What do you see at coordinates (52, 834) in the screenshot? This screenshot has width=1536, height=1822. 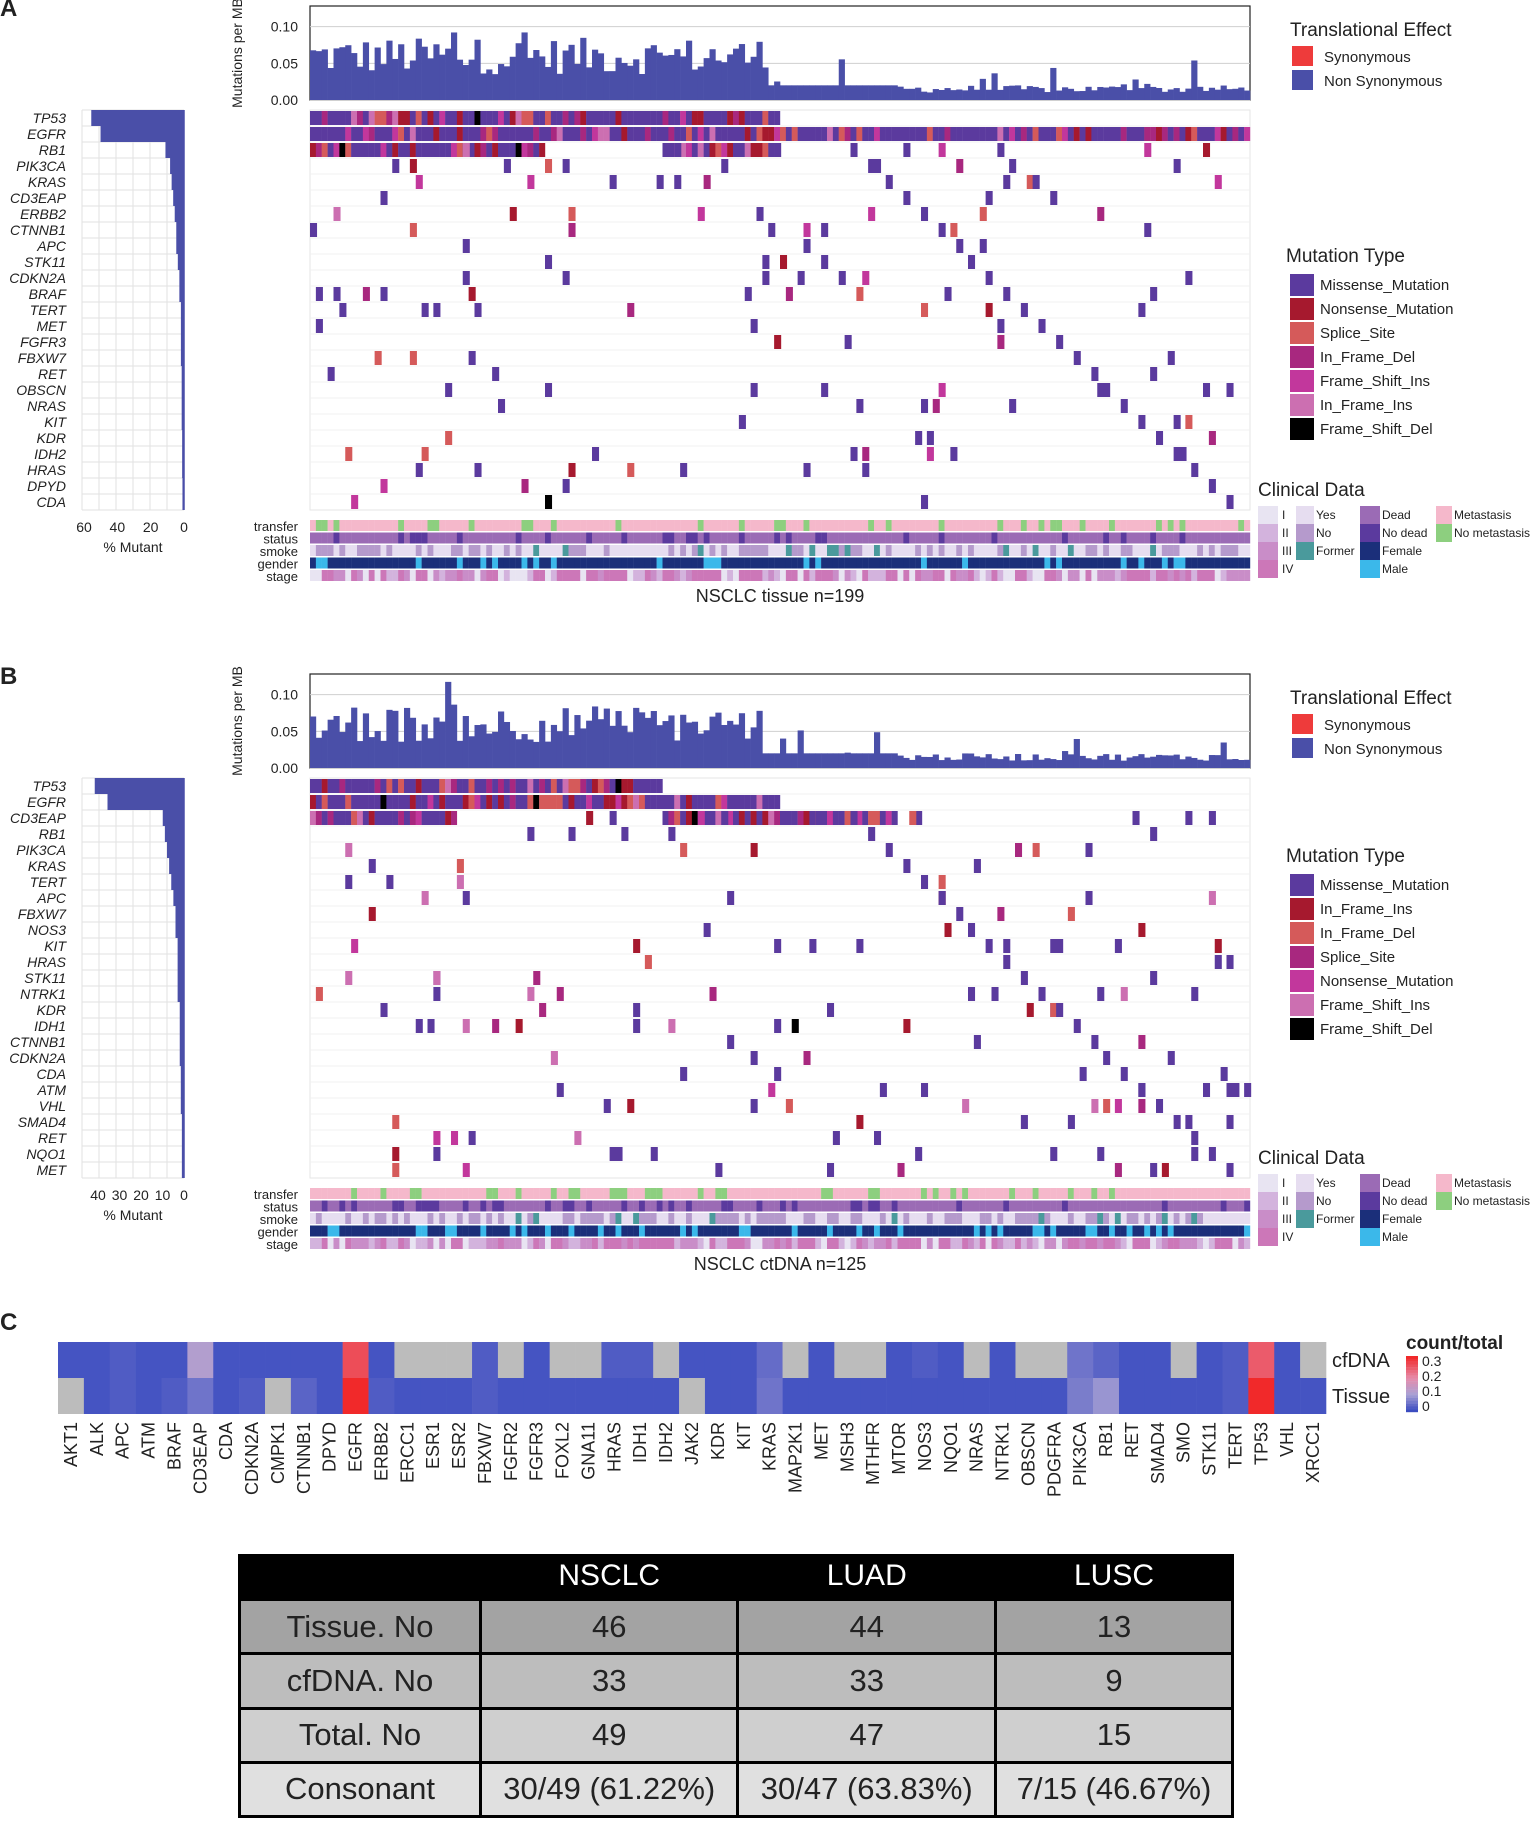 I see `gene-label: RB1` at bounding box center [52, 834].